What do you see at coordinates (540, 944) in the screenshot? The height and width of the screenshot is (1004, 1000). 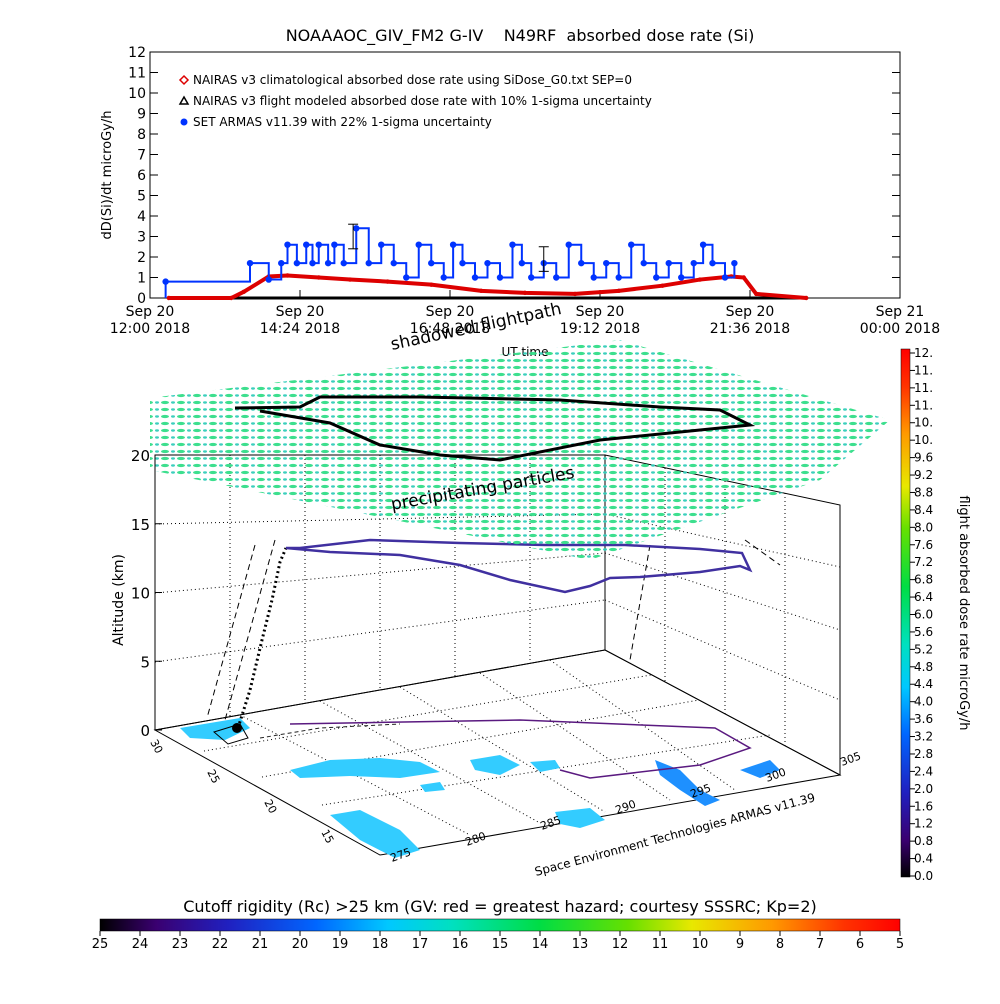 I see `cutoff-tick-label: 14` at bounding box center [540, 944].